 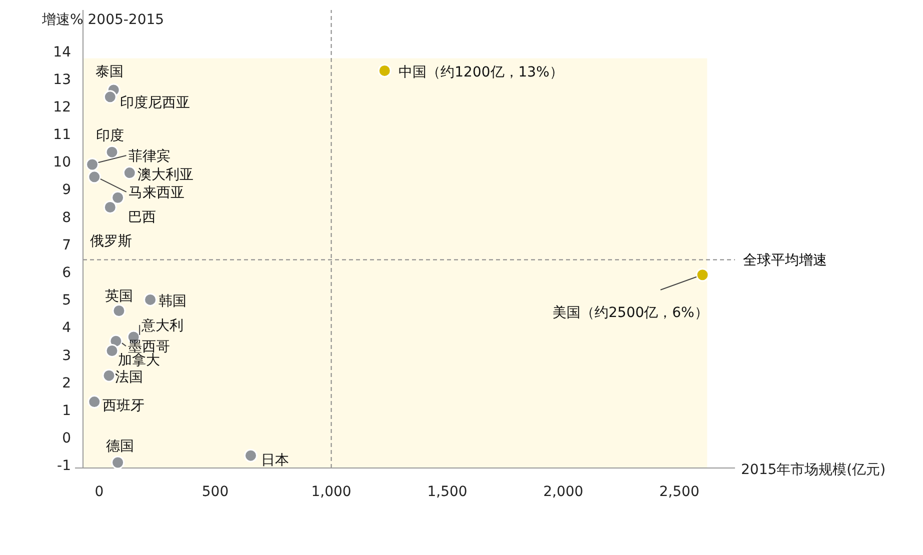 What do you see at coordinates (66, 356) in the screenshot?
I see `y-tick-label: 3` at bounding box center [66, 356].